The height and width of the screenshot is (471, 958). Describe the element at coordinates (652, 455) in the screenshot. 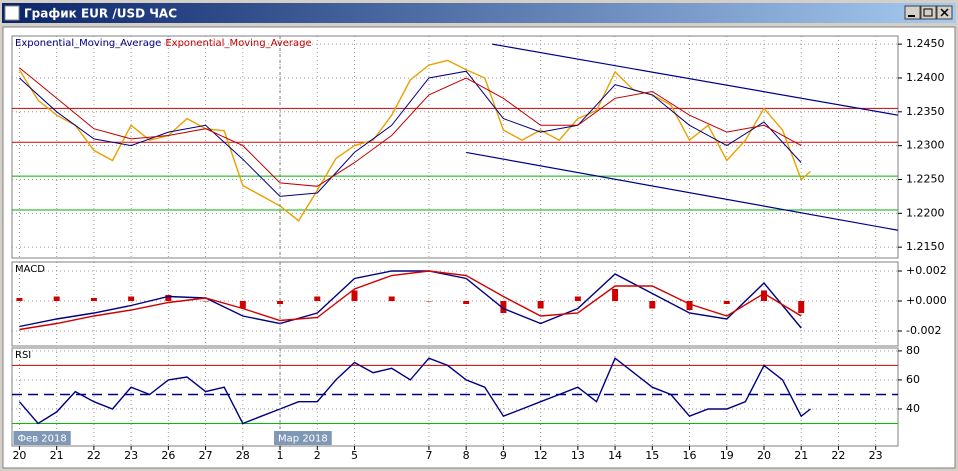

I see `x-tick-label: 15` at that location.